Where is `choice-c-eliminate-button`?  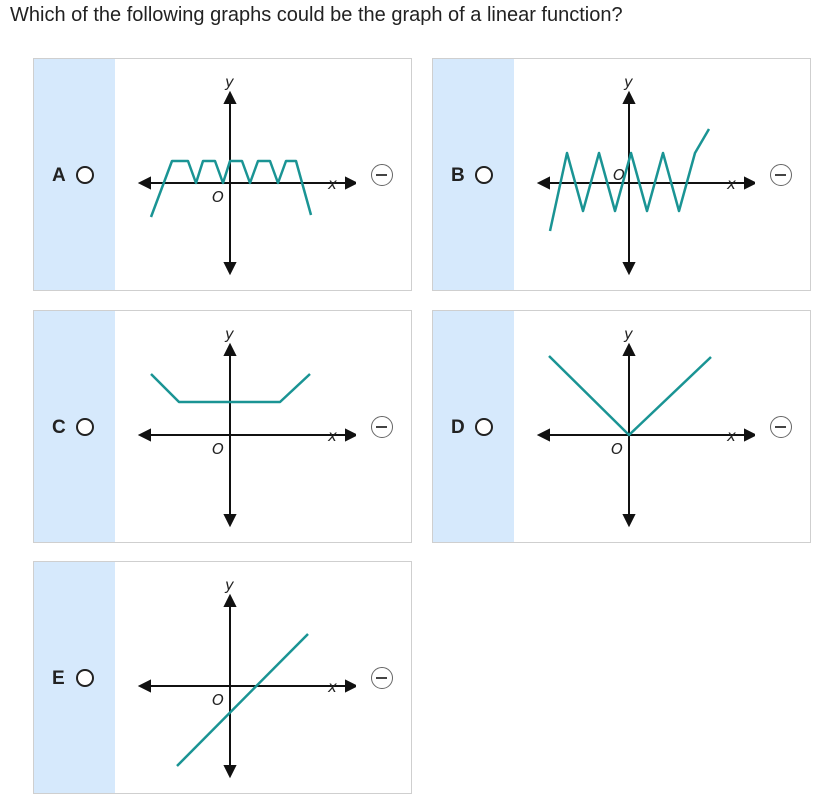 choice-c-eliminate-button is located at coordinates (382, 427).